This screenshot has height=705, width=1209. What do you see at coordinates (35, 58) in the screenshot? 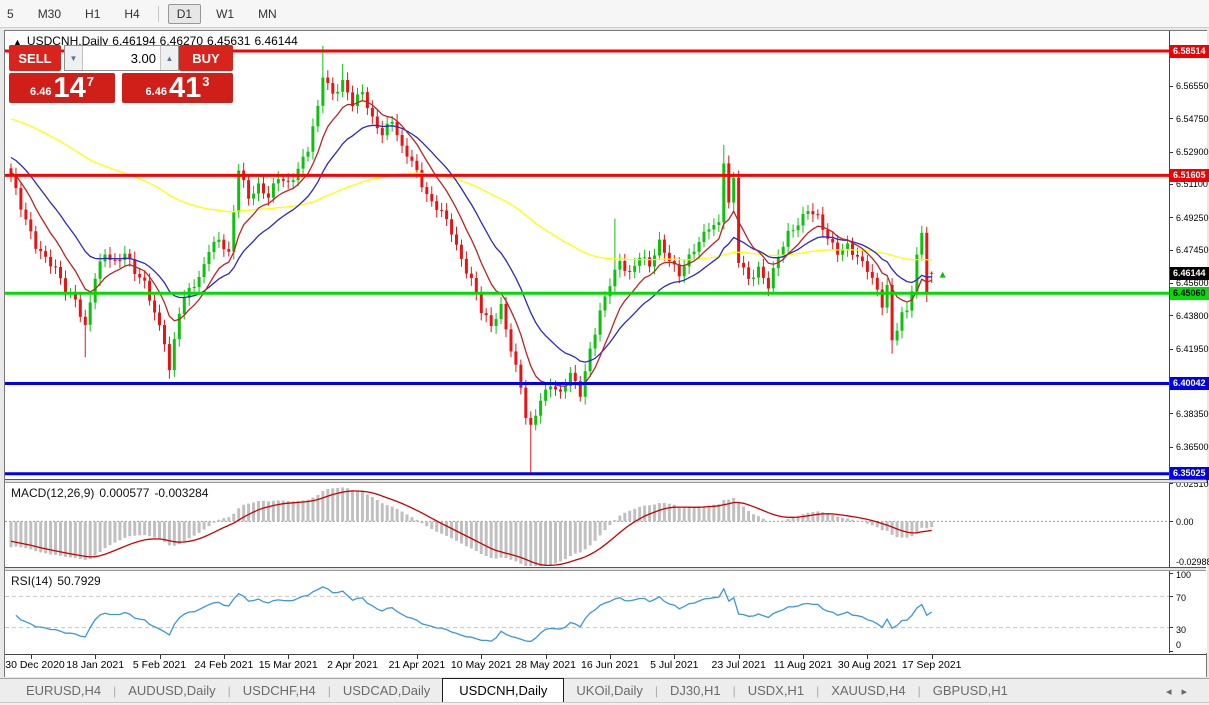
I see `sell-button: SELL` at bounding box center [35, 58].